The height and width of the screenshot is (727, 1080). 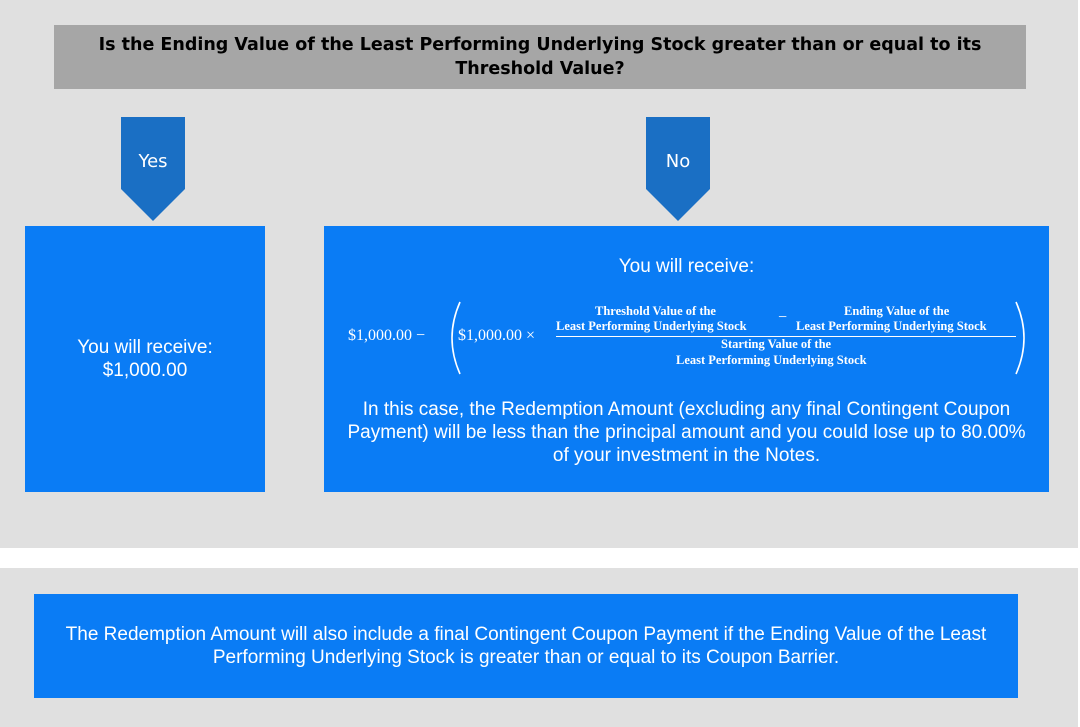 I want to click on no-arrow-shape, so click(x=678, y=169).